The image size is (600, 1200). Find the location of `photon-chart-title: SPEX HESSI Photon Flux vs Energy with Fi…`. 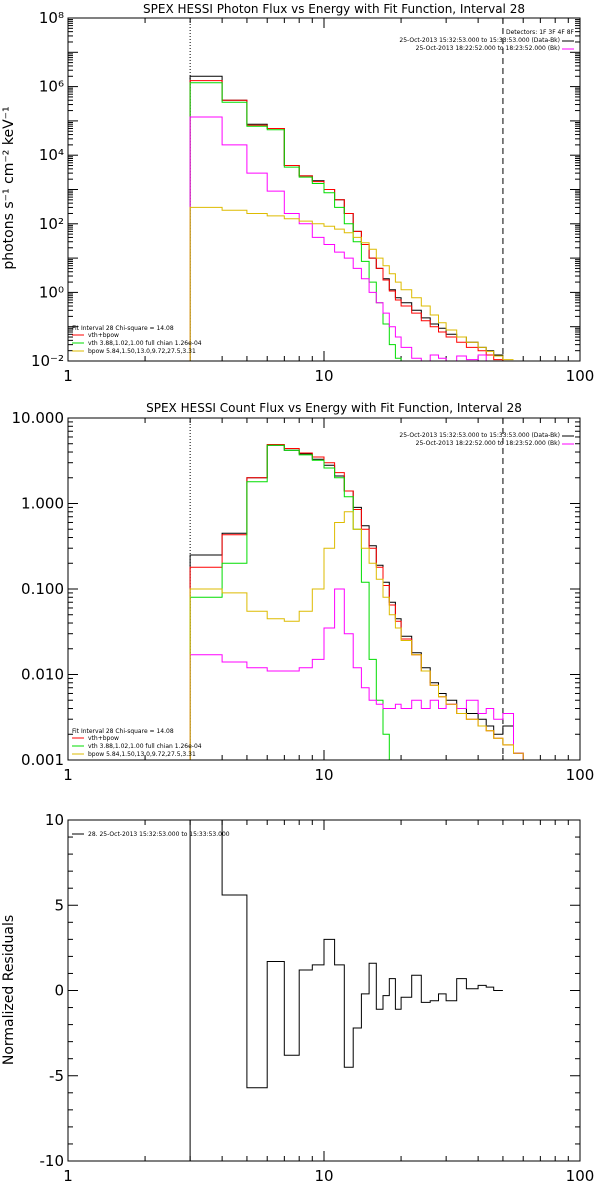

photon-chart-title: SPEX HESSI Photon Flux vs Energy with Fi… is located at coordinates (334, 9).